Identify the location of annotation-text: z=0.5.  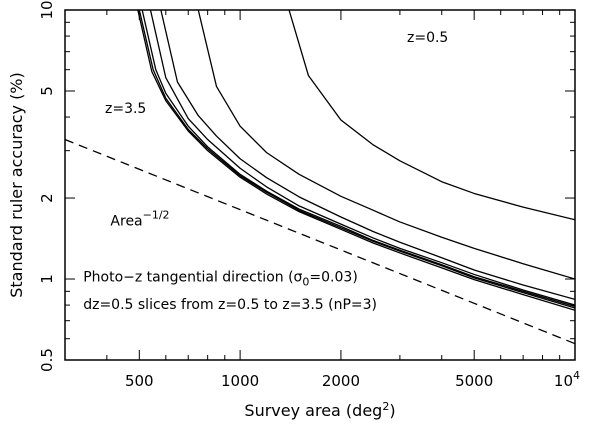
(427, 38).